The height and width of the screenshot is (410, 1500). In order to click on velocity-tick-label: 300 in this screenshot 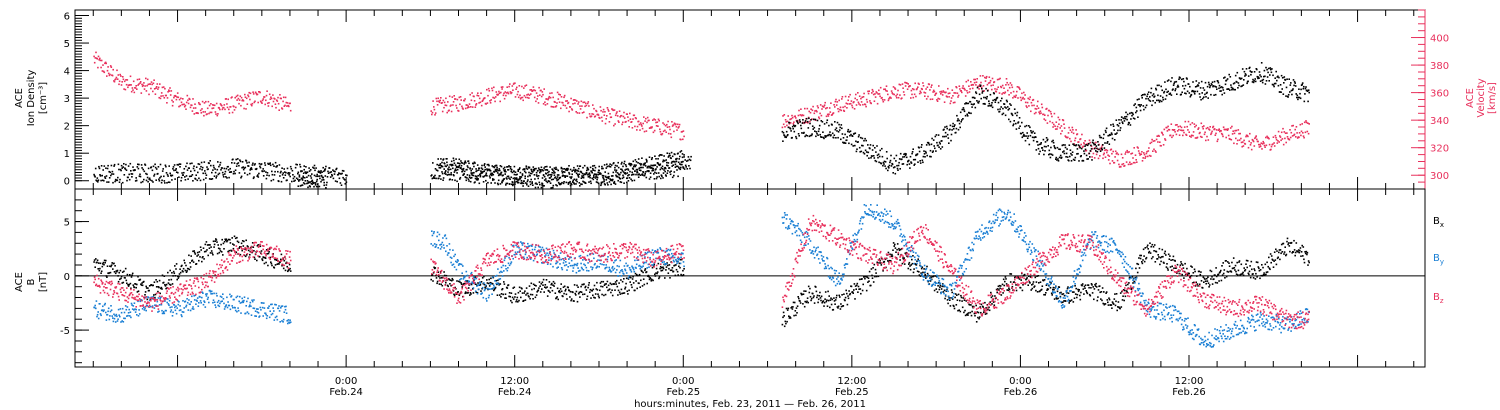, I will do `click(1439, 176)`.